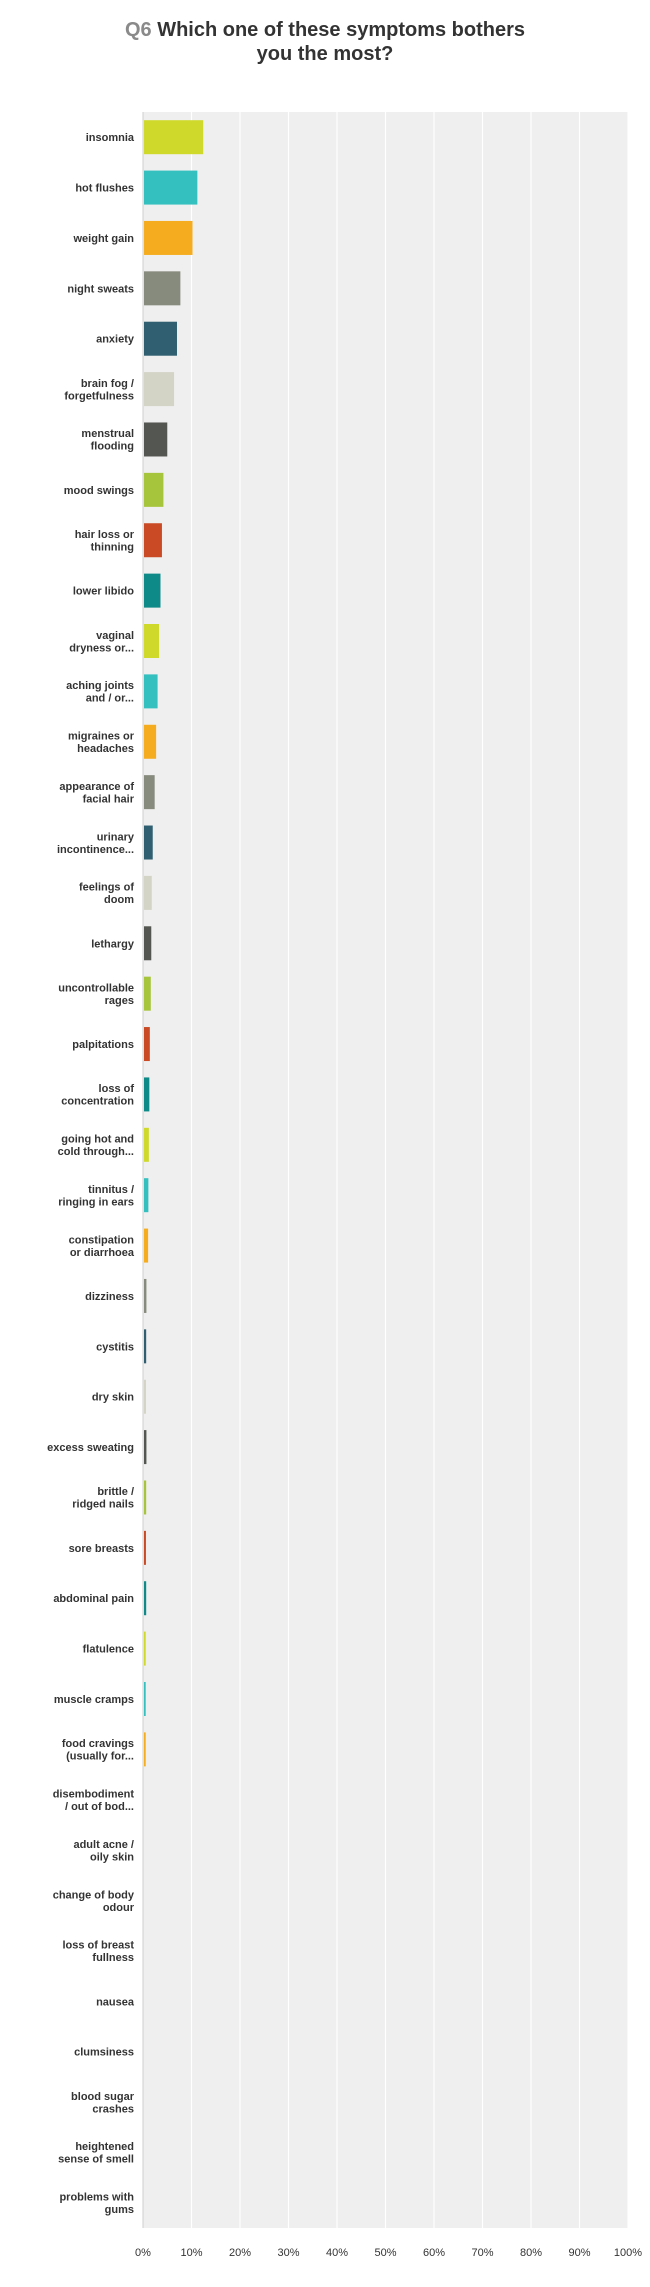  Describe the element at coordinates (101, 1549) in the screenshot. I see `category-label: sore breasts` at that location.